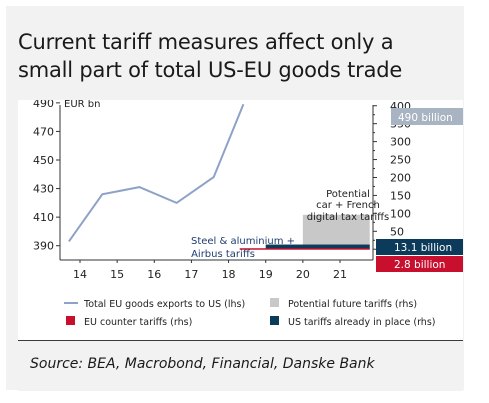 The width and height of the screenshot is (489, 403). I want to click on bar-eu, so click(304, 249).